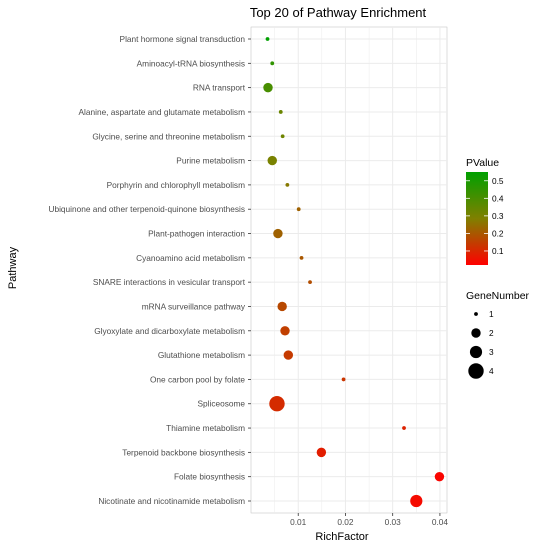  What do you see at coordinates (491, 314) in the screenshot?
I see `size-legend-label: 1` at bounding box center [491, 314].